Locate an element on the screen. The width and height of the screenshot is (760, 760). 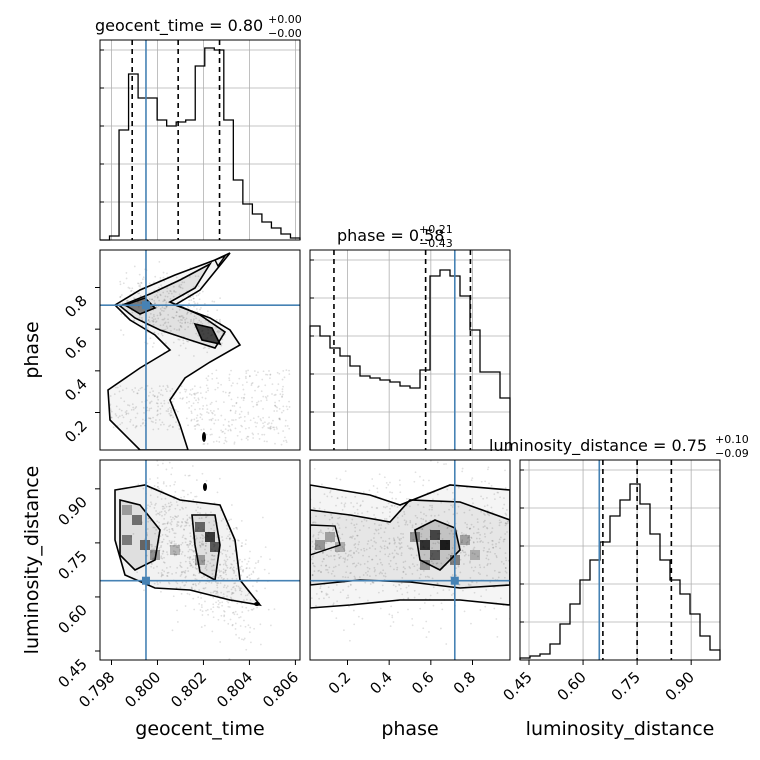
y-tick-label: 0.4 is located at coordinates (76, 390).